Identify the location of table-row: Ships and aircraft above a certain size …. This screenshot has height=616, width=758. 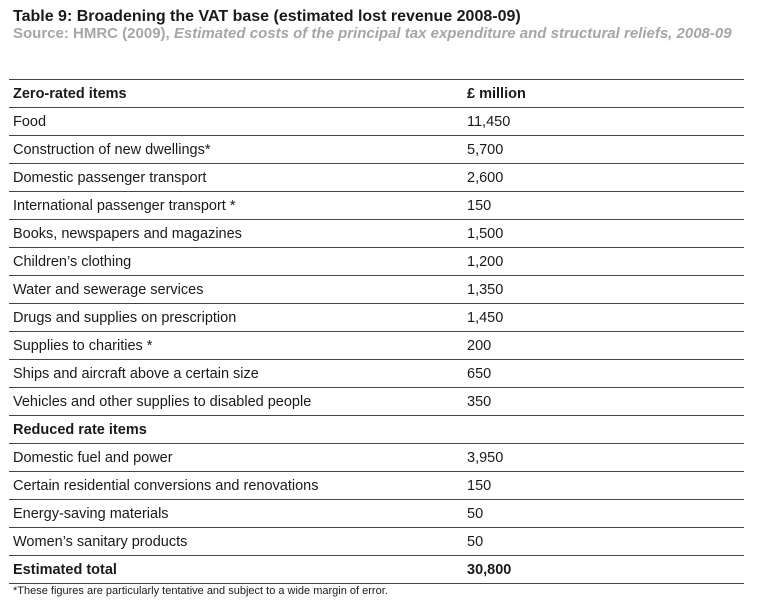
(376, 373).